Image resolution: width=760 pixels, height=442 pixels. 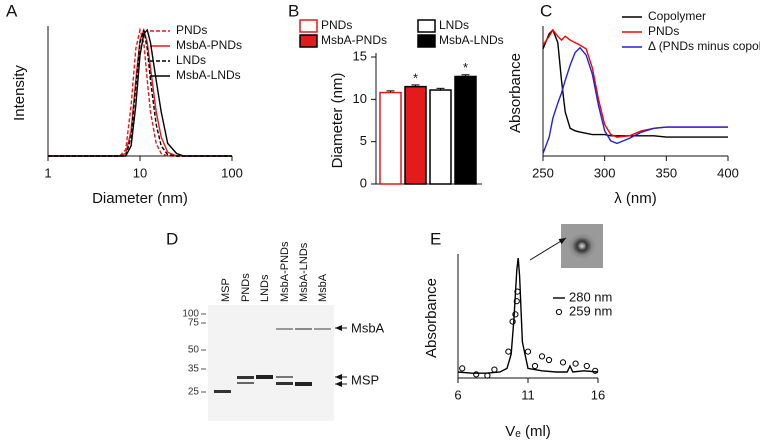 I want to click on x-tick-label: 10, so click(x=140, y=172).